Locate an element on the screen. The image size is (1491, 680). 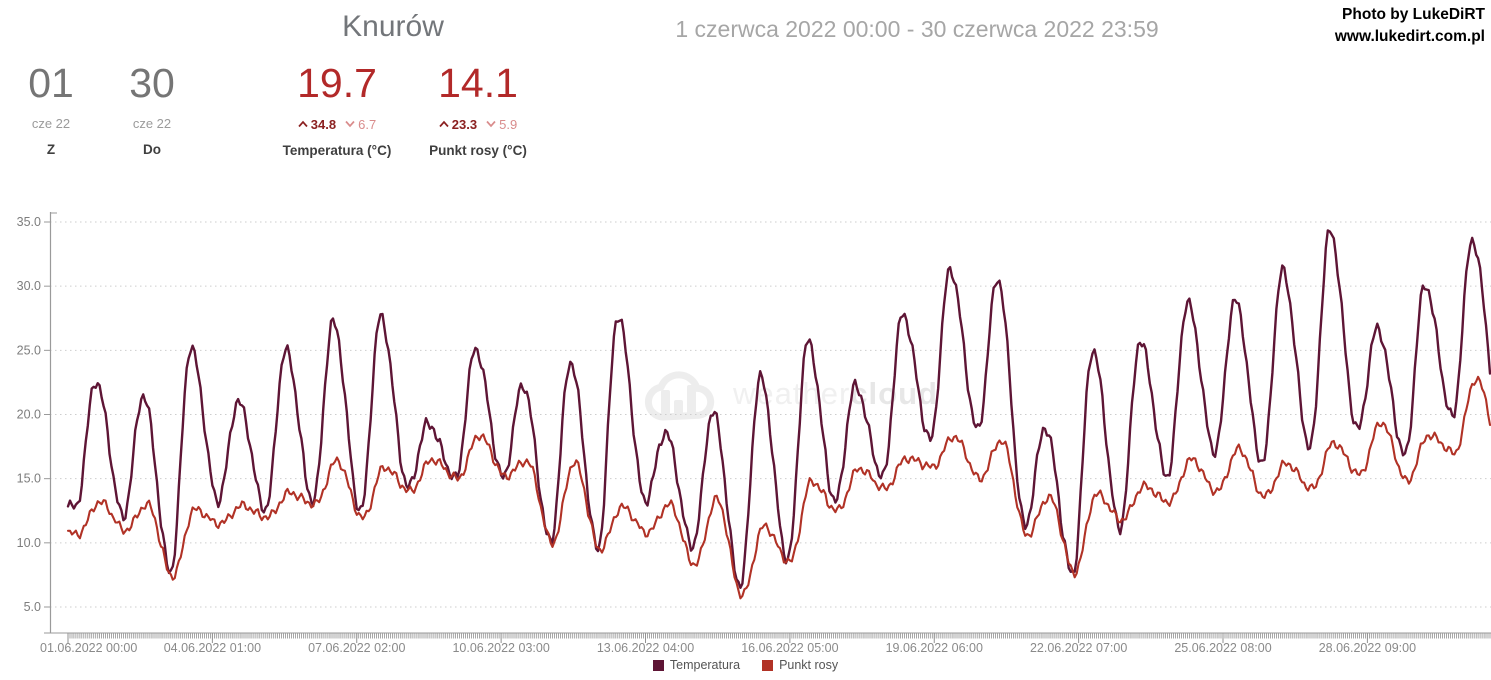
date-to-monthyear: cze 22 is located at coordinates (152, 123).